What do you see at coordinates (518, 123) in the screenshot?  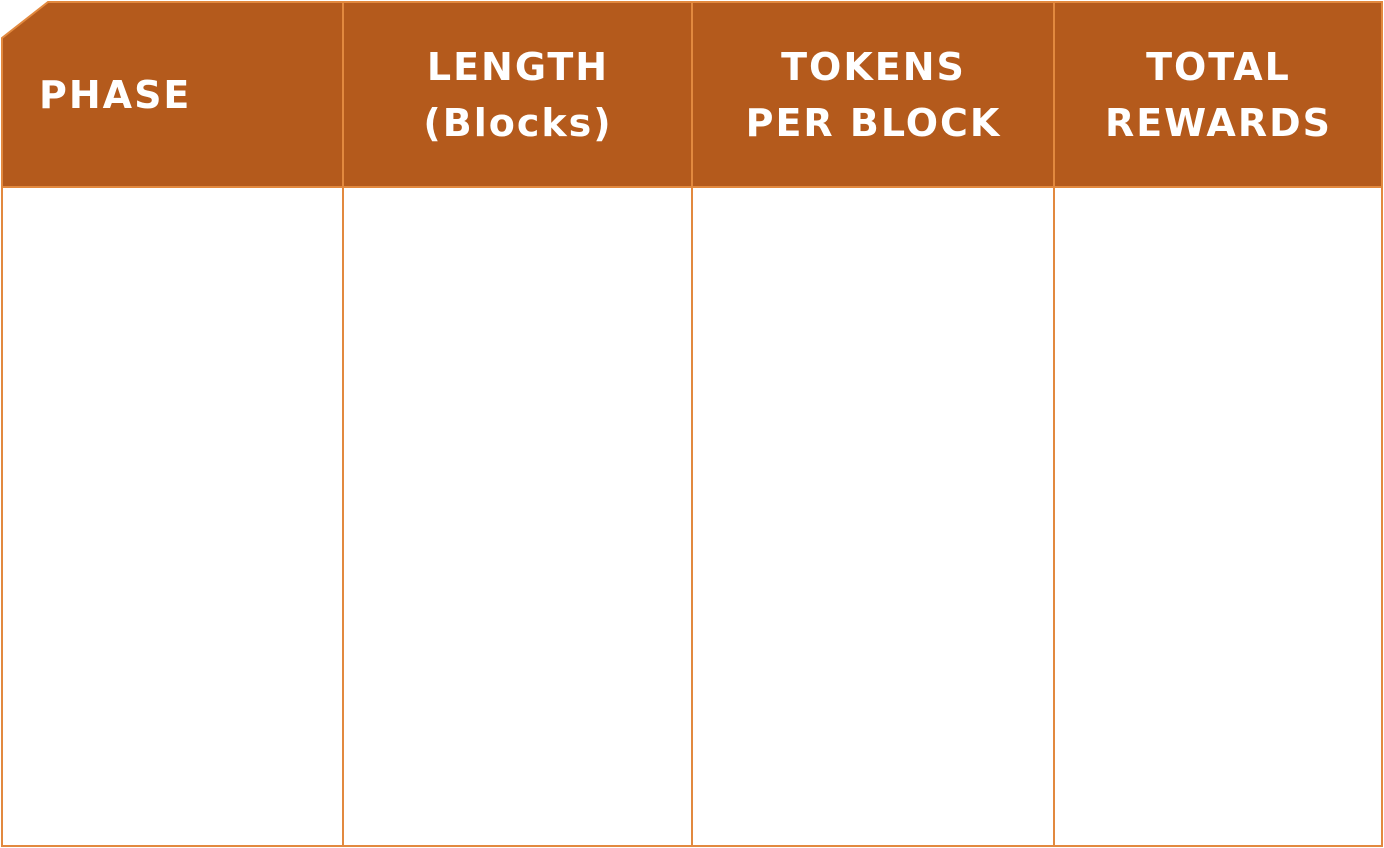 I see `header-length-line-2: (Blocks)` at bounding box center [518, 123].